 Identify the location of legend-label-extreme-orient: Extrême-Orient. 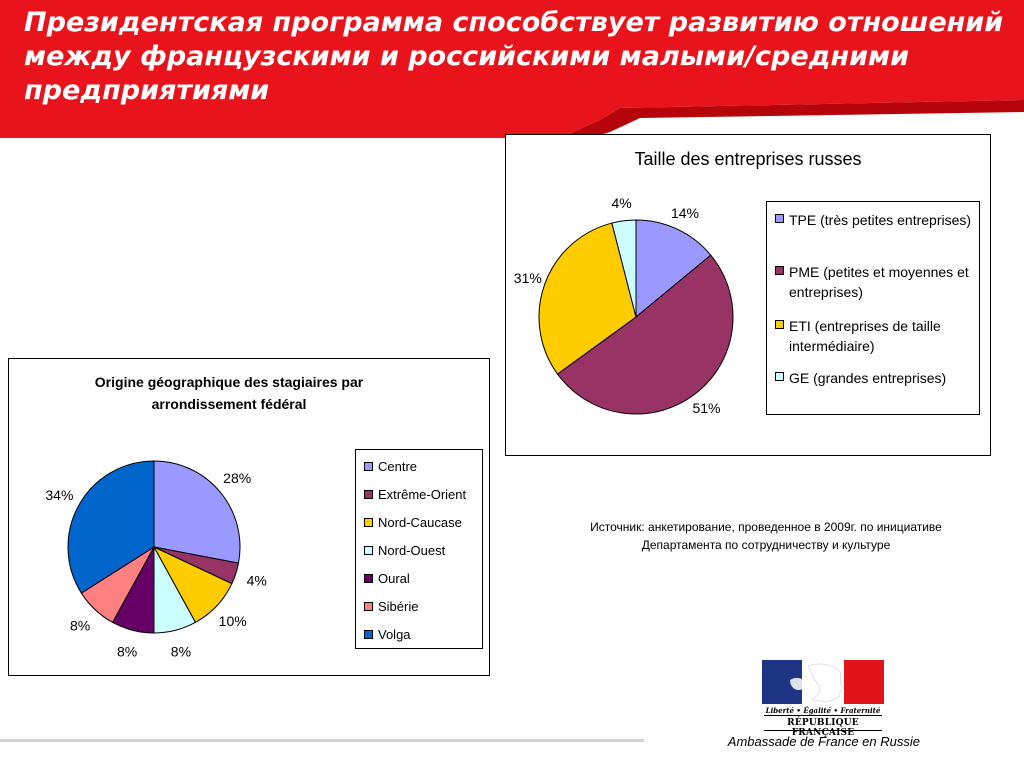
(422, 494).